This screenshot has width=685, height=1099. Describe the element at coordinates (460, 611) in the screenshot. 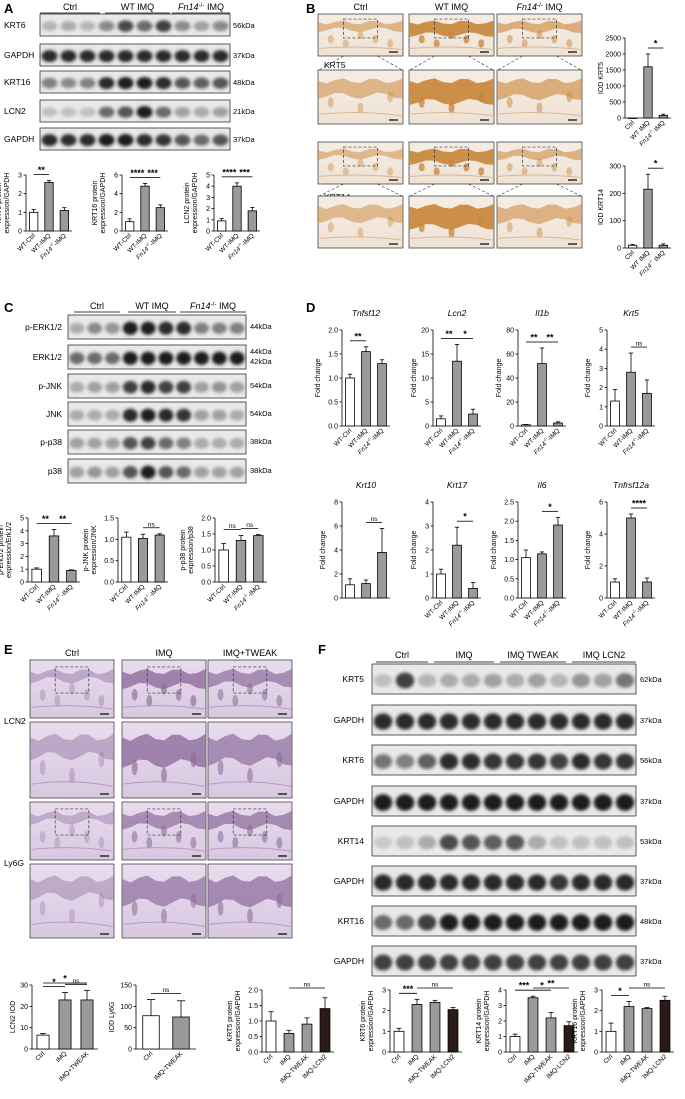

I see `label-superscript: -/-` at that location.